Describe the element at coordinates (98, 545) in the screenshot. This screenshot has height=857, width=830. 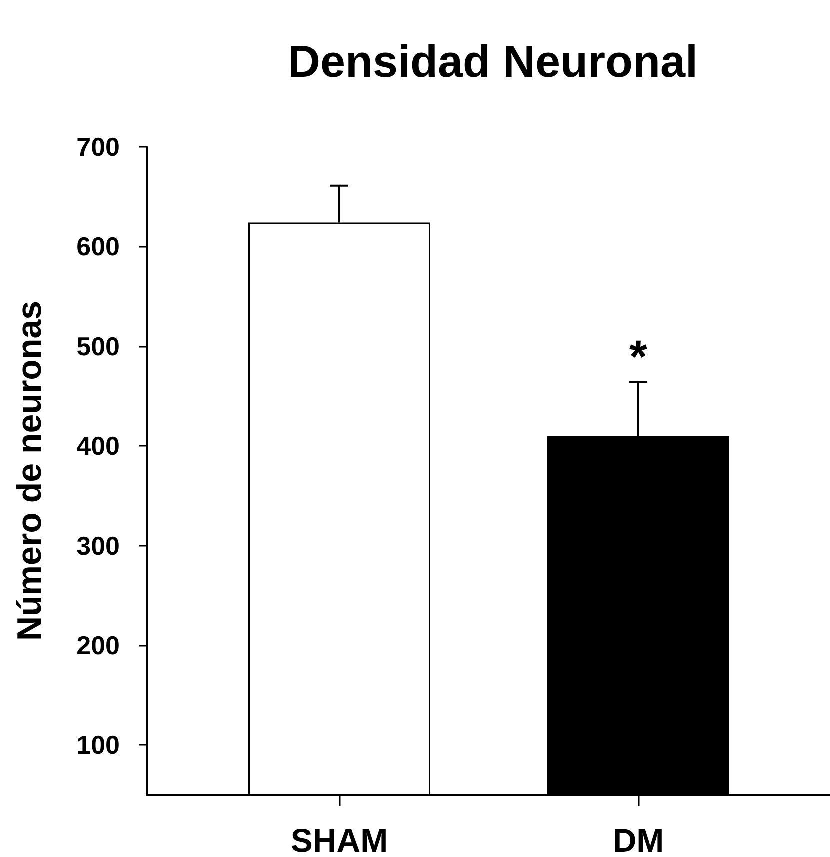
I see `y-tick-label: 300` at that location.